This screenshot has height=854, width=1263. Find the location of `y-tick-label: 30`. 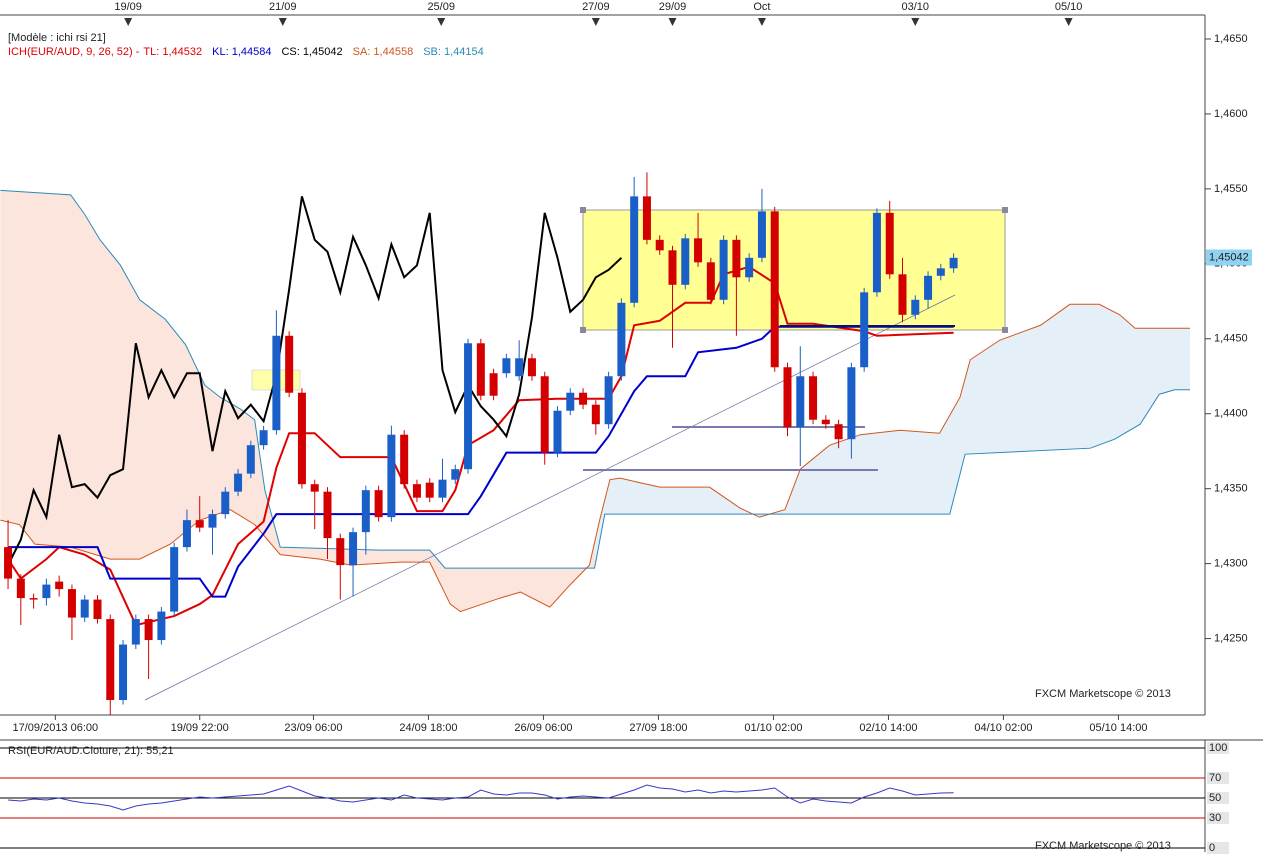

y-tick-label: 30 is located at coordinates (1215, 818).